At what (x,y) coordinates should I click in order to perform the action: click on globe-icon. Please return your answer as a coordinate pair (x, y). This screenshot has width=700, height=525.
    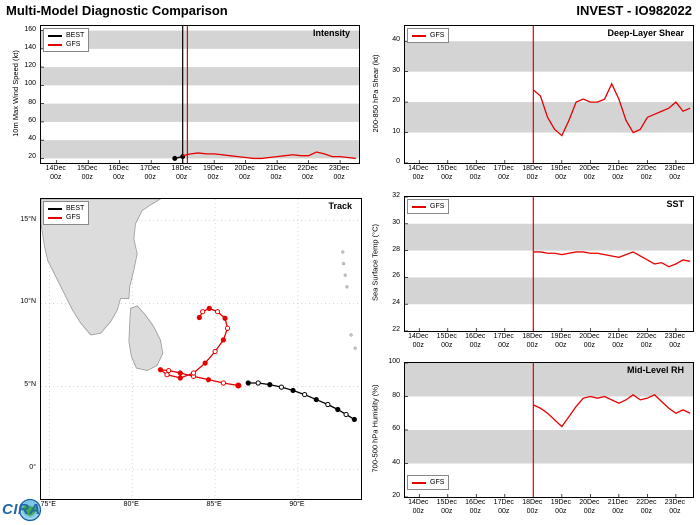
    Looking at the image, I should click on (30, 510).